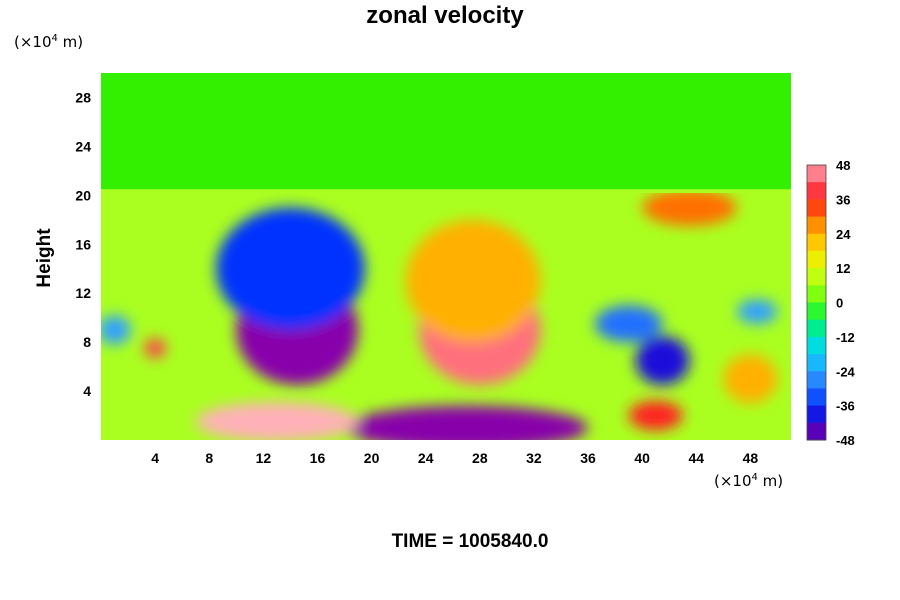  What do you see at coordinates (83, 244) in the screenshot?
I see `y-tick-label: 16` at bounding box center [83, 244].